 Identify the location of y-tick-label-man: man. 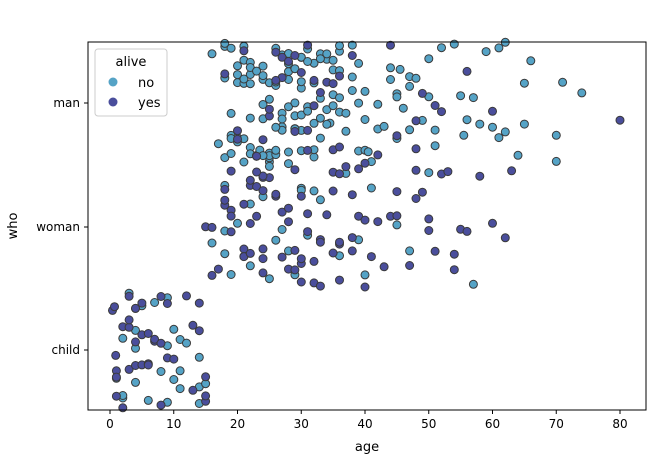
(66, 103).